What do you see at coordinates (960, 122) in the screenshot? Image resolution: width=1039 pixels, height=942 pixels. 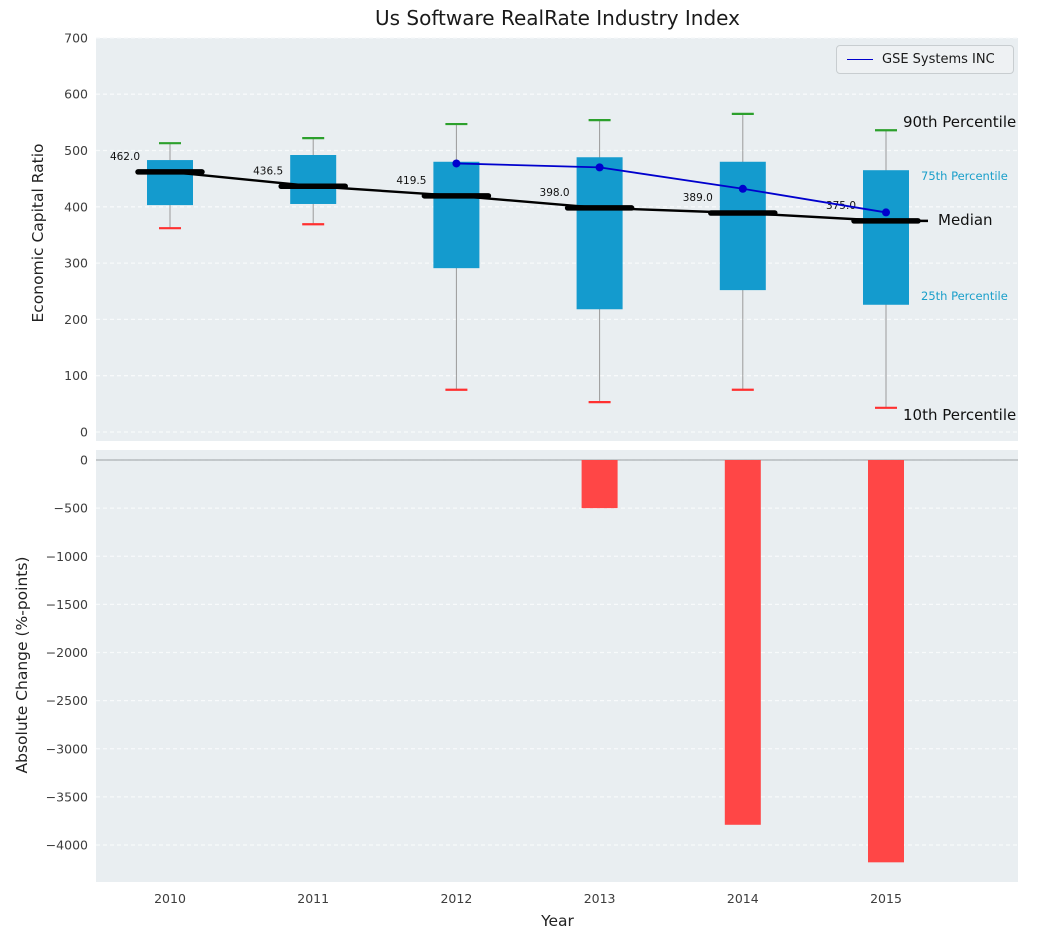 I see `annotation-90th-percentile: 90th Percentile` at bounding box center [960, 122].